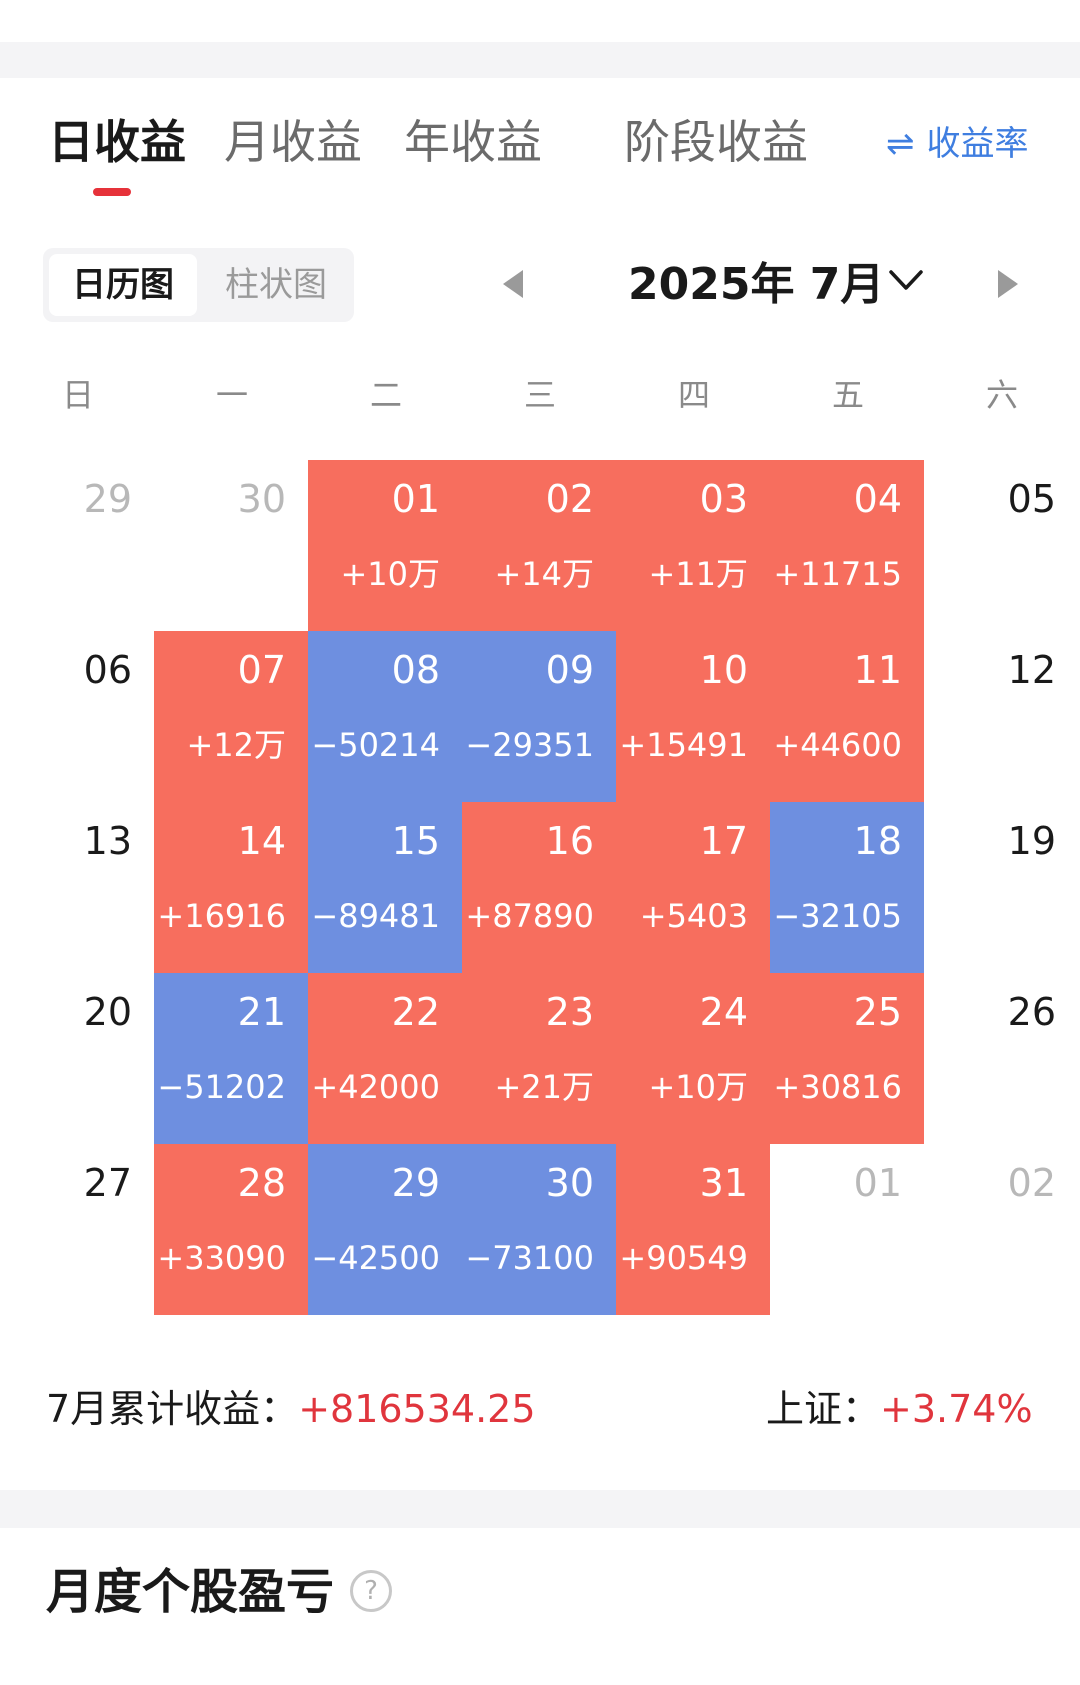 Image resolution: width=1080 pixels, height=1685 pixels. Describe the element at coordinates (77, 545) in the screenshot. I see `calendar-day-cell: 29` at that location.